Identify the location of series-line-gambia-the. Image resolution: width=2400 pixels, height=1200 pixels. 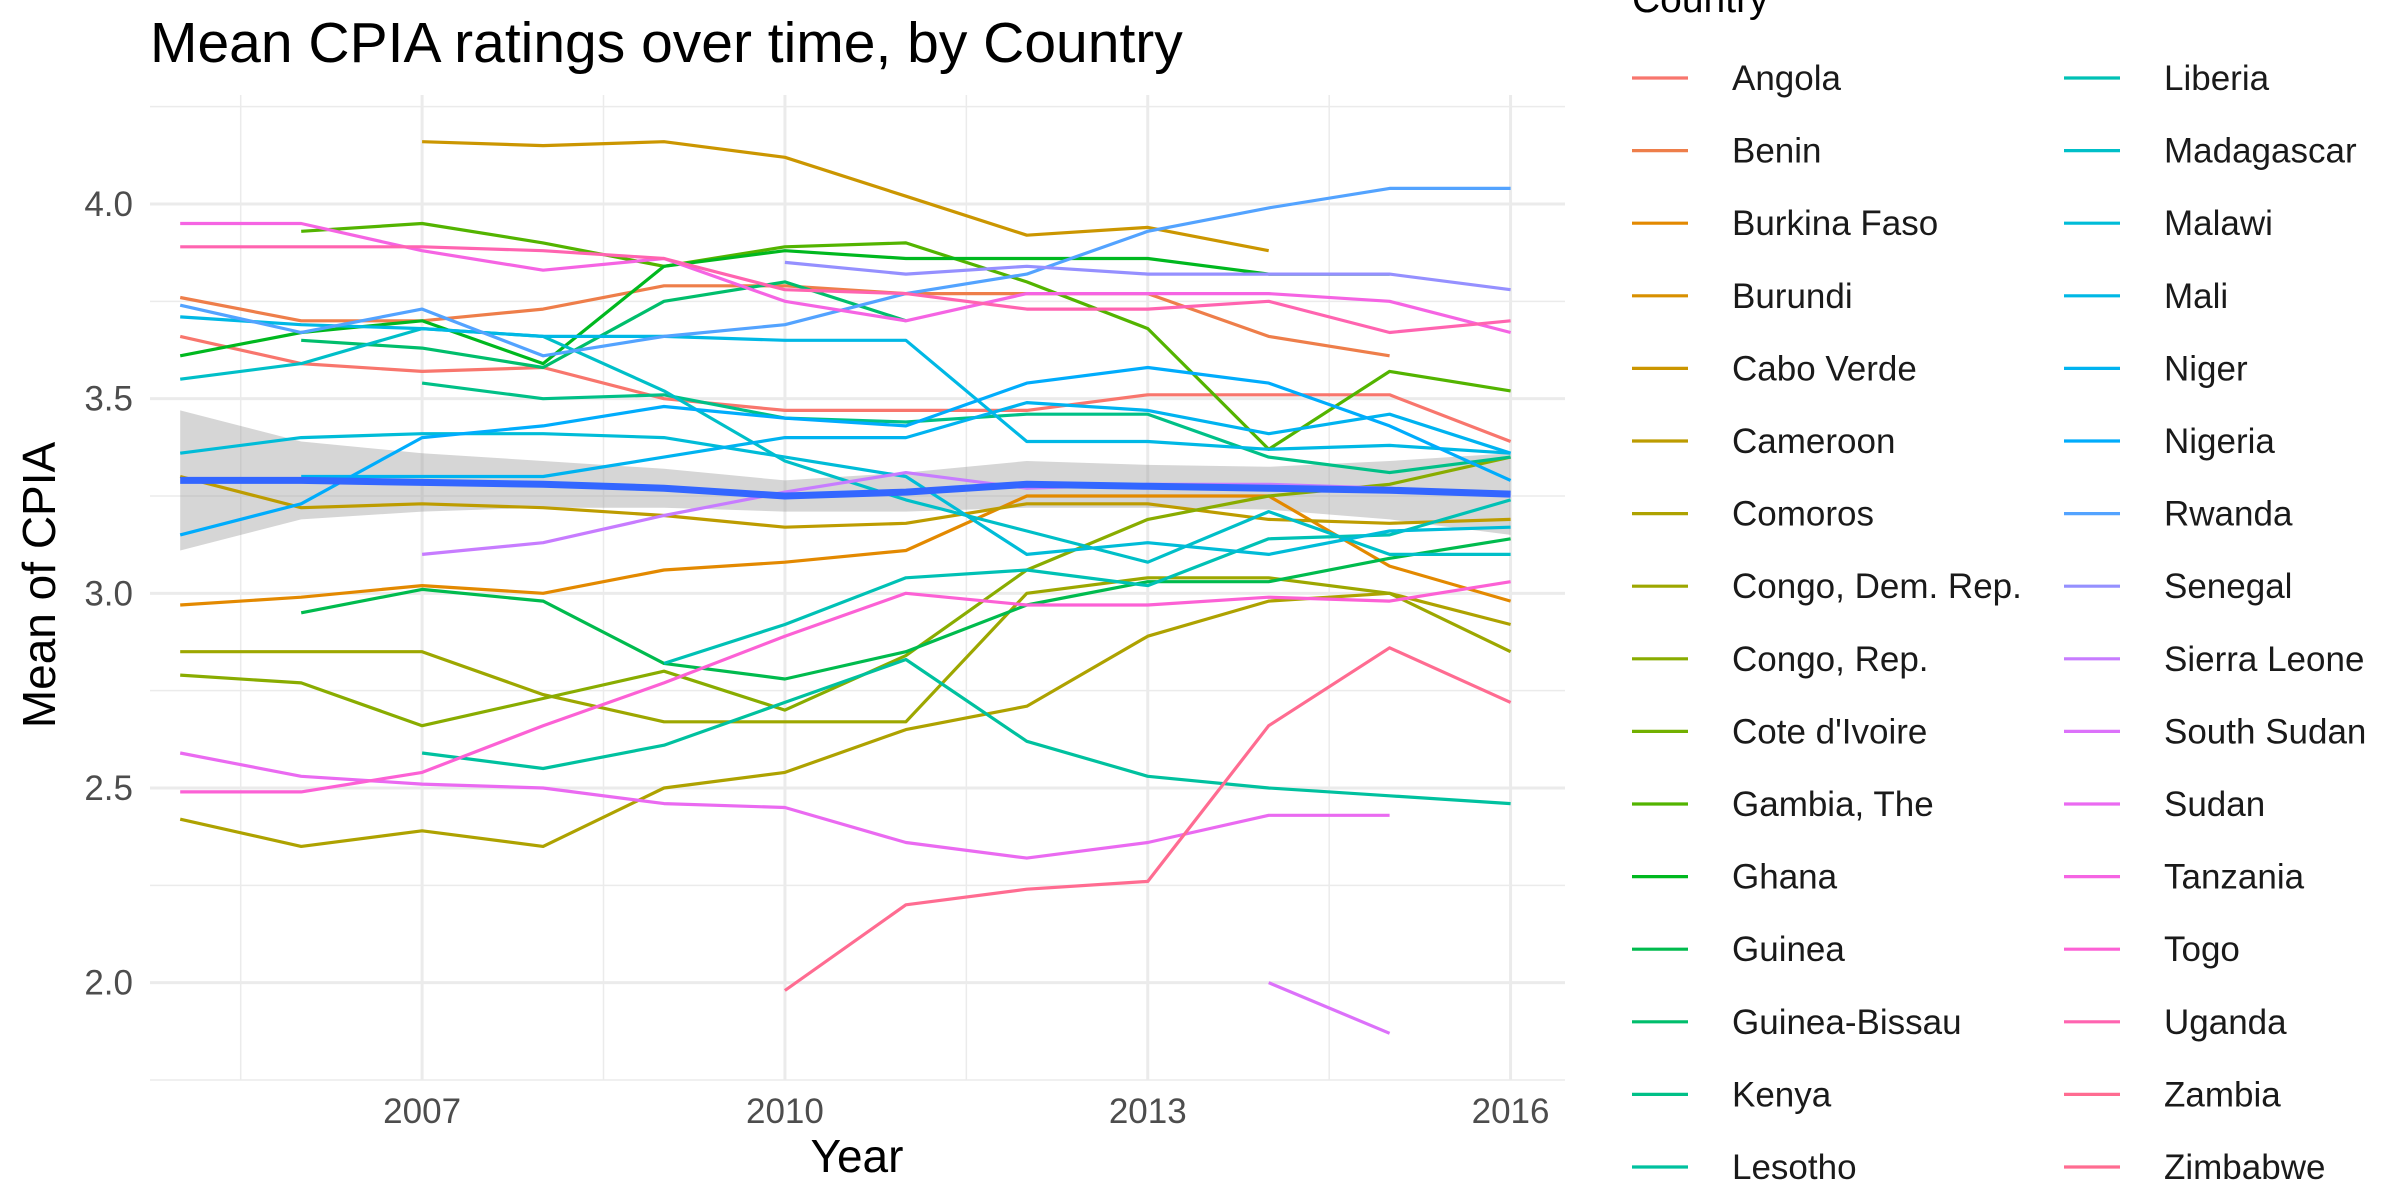
(906, 336).